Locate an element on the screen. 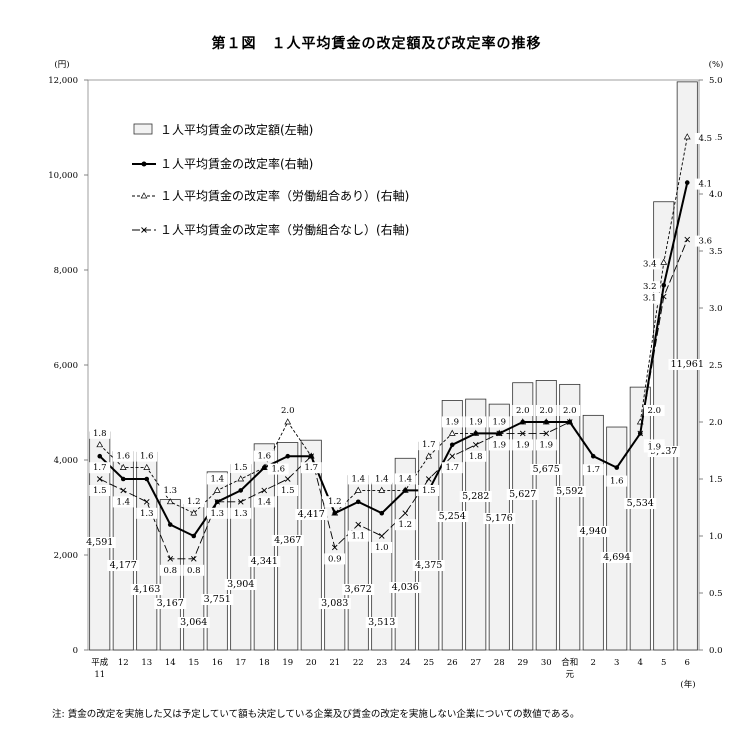 The image size is (753, 742). bar-value-label: 4,375 is located at coordinates (428, 565).